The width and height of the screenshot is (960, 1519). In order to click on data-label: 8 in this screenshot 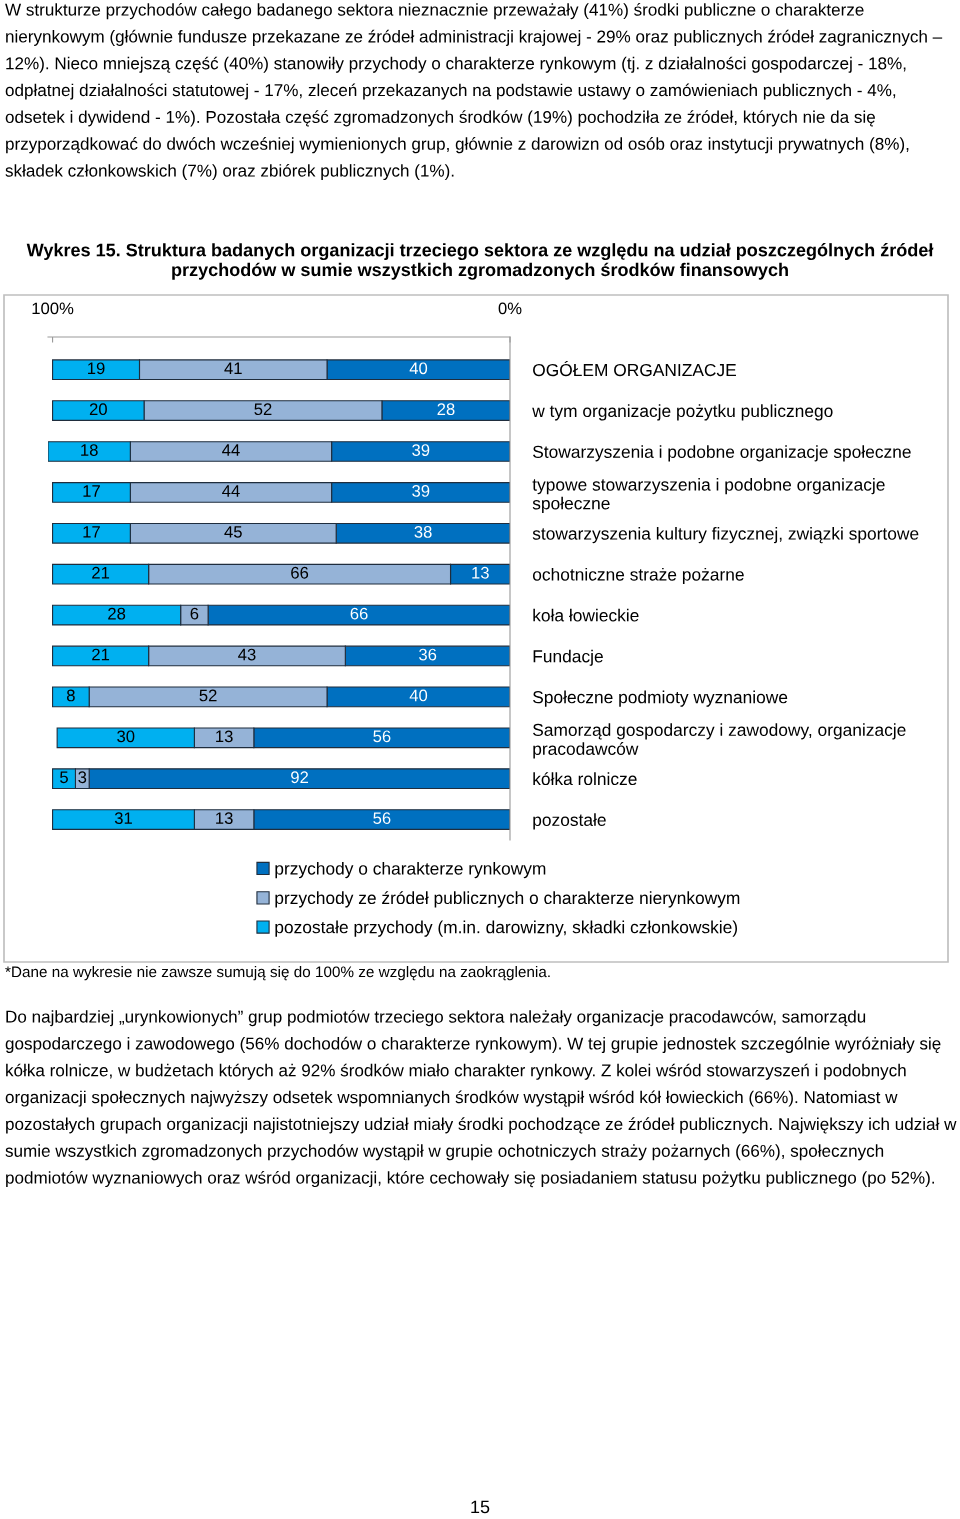, I will do `click(70, 695)`.